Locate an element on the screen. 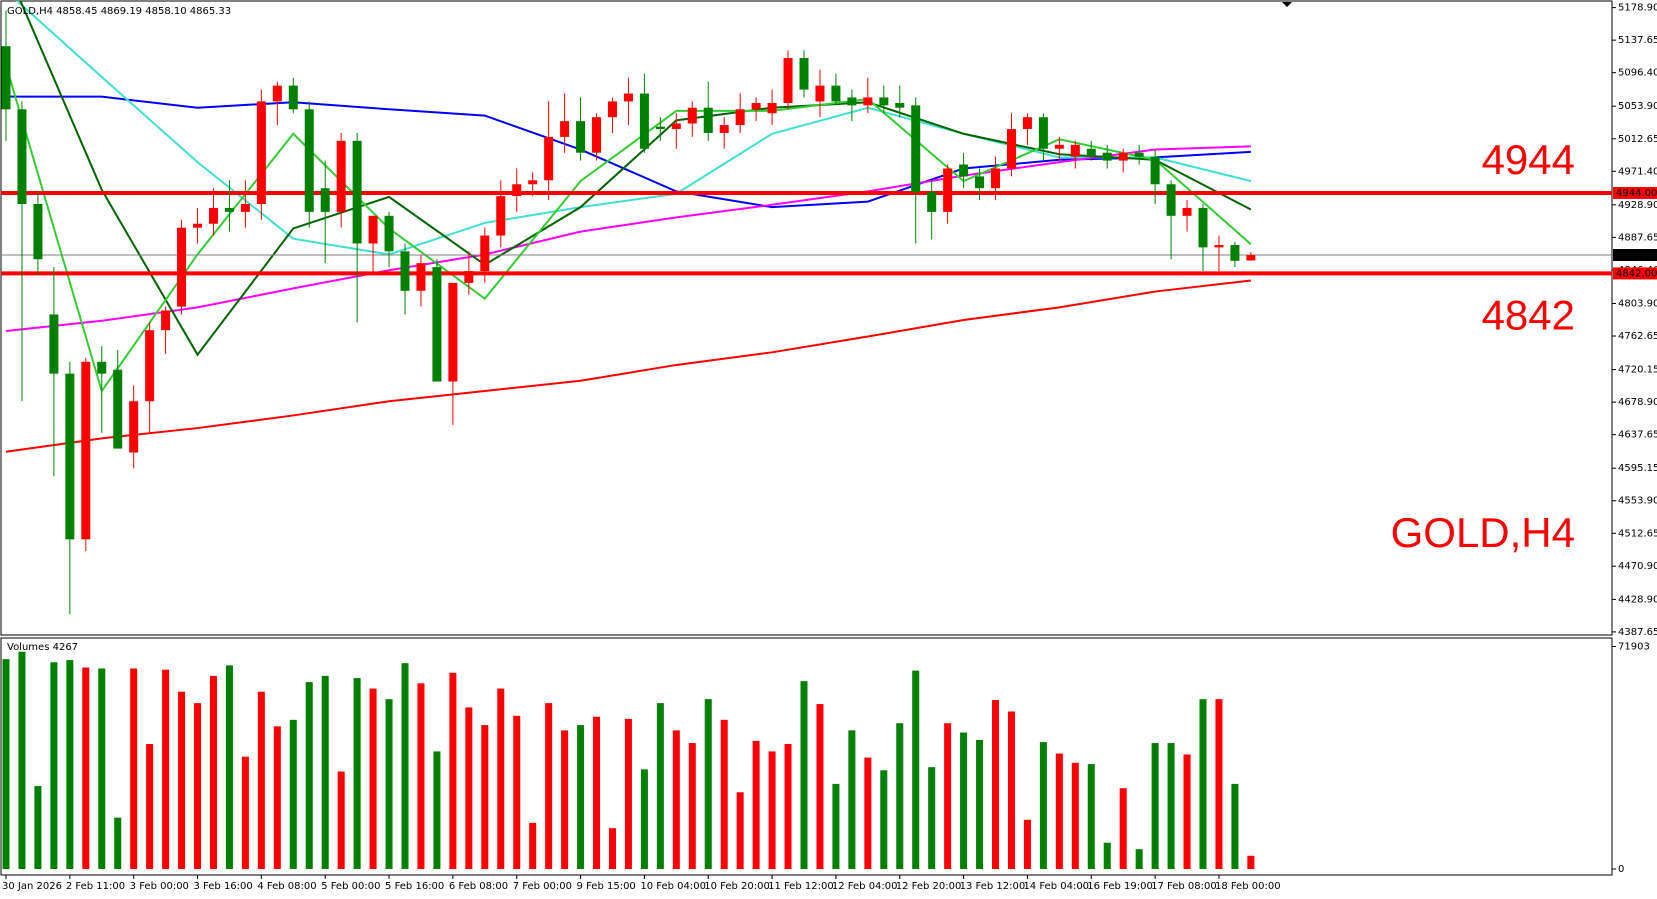 This screenshot has width=1657, height=899. y-tick-label: 4387.65 is located at coordinates (1637, 632).